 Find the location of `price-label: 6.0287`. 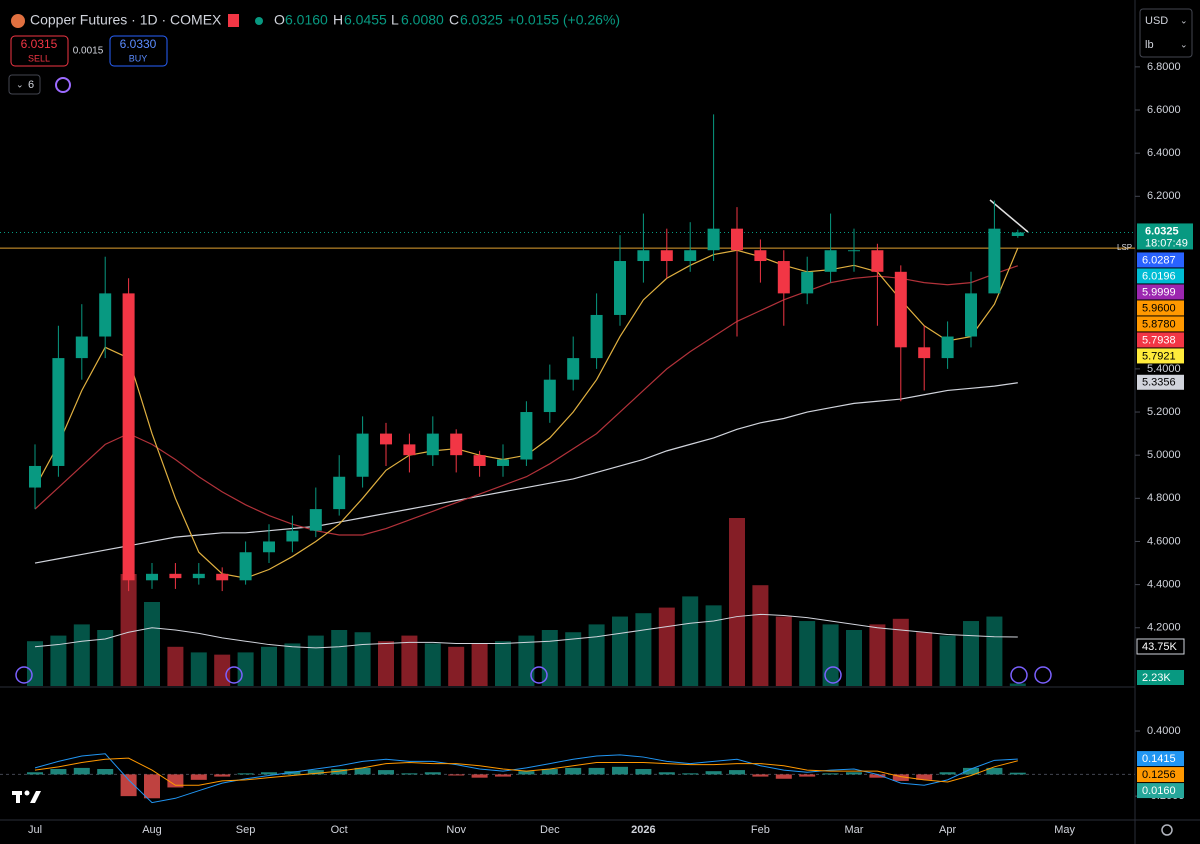

price-label: 6.0287 is located at coordinates (1159, 260).